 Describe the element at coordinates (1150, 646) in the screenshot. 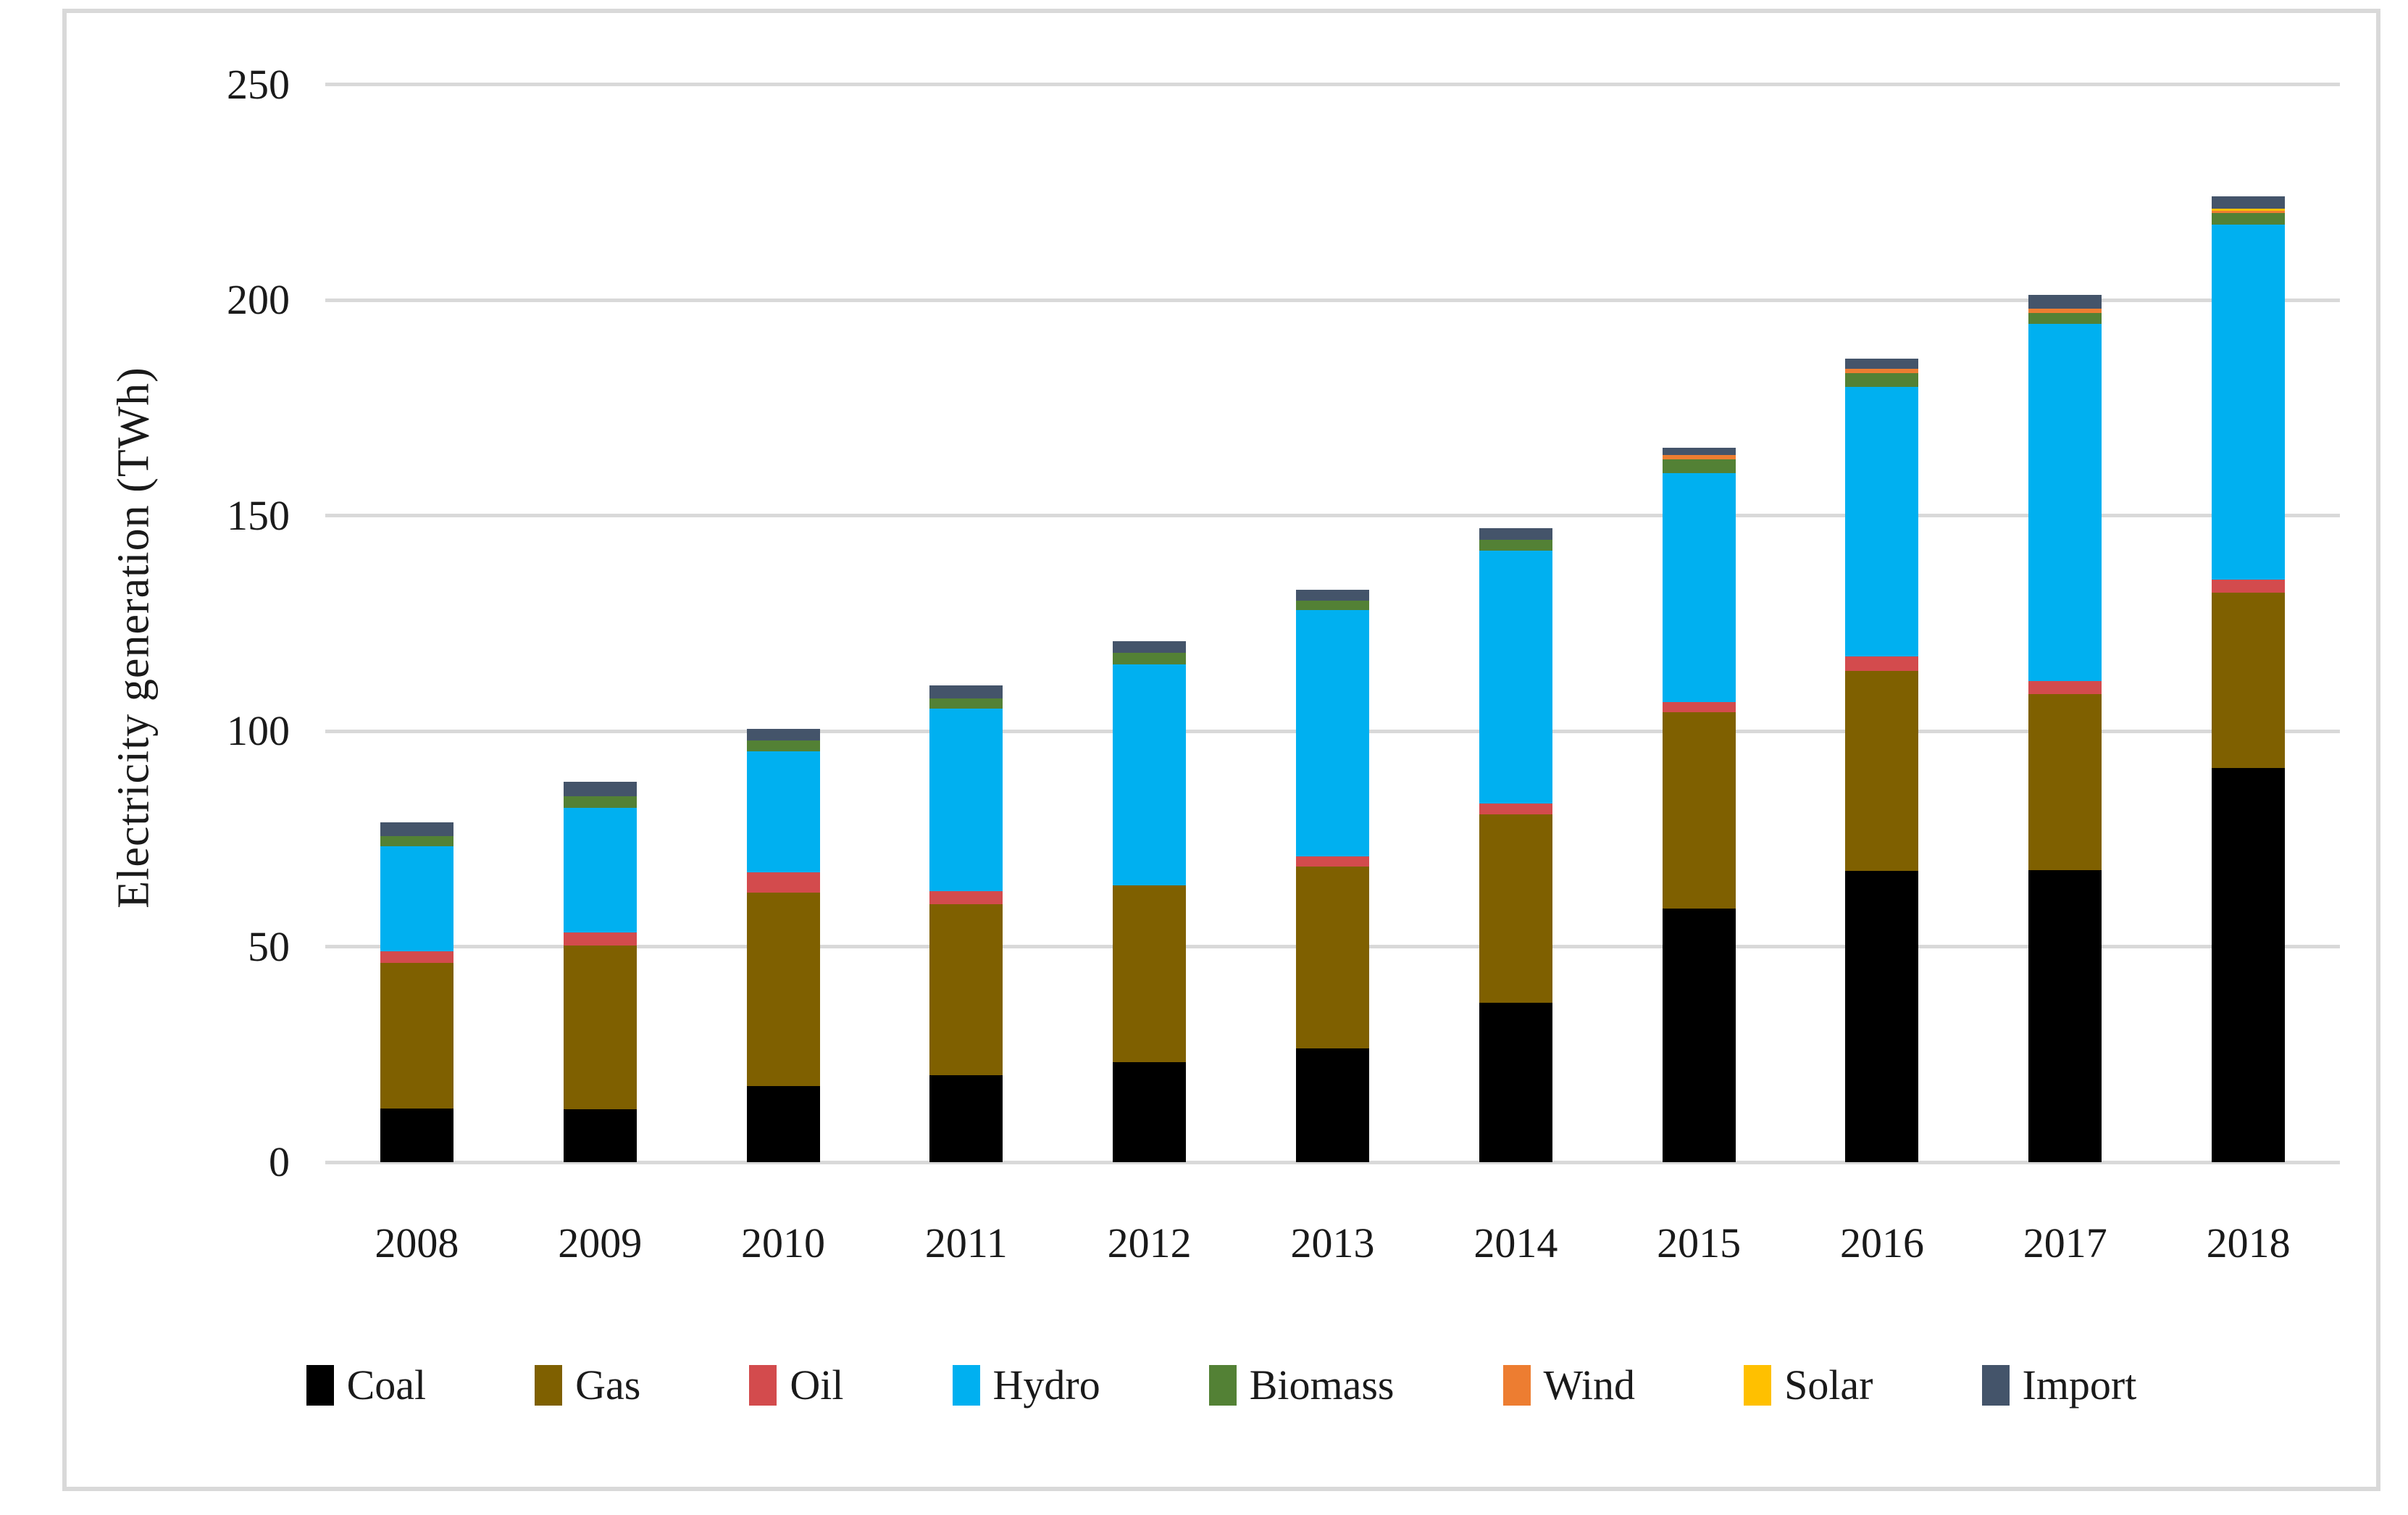

I see `bar-2012-import` at that location.